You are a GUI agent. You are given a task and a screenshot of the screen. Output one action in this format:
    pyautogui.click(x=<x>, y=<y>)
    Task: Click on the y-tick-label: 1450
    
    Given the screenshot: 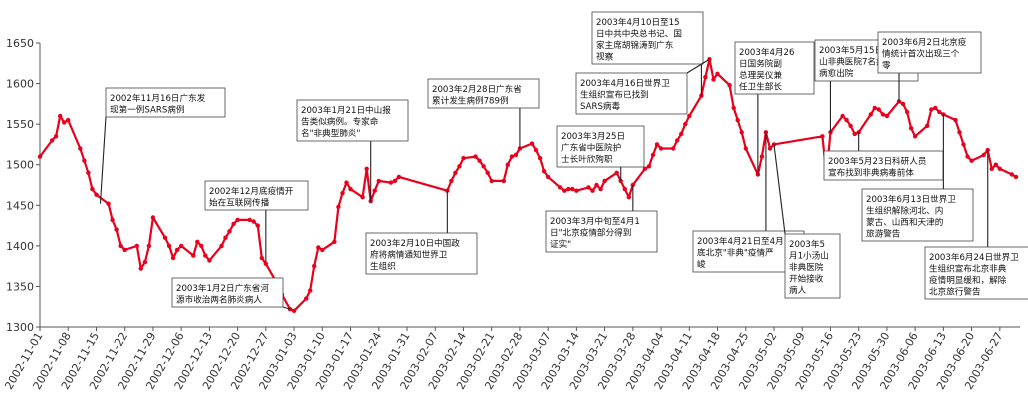 What is the action you would take?
    pyautogui.click(x=20, y=205)
    